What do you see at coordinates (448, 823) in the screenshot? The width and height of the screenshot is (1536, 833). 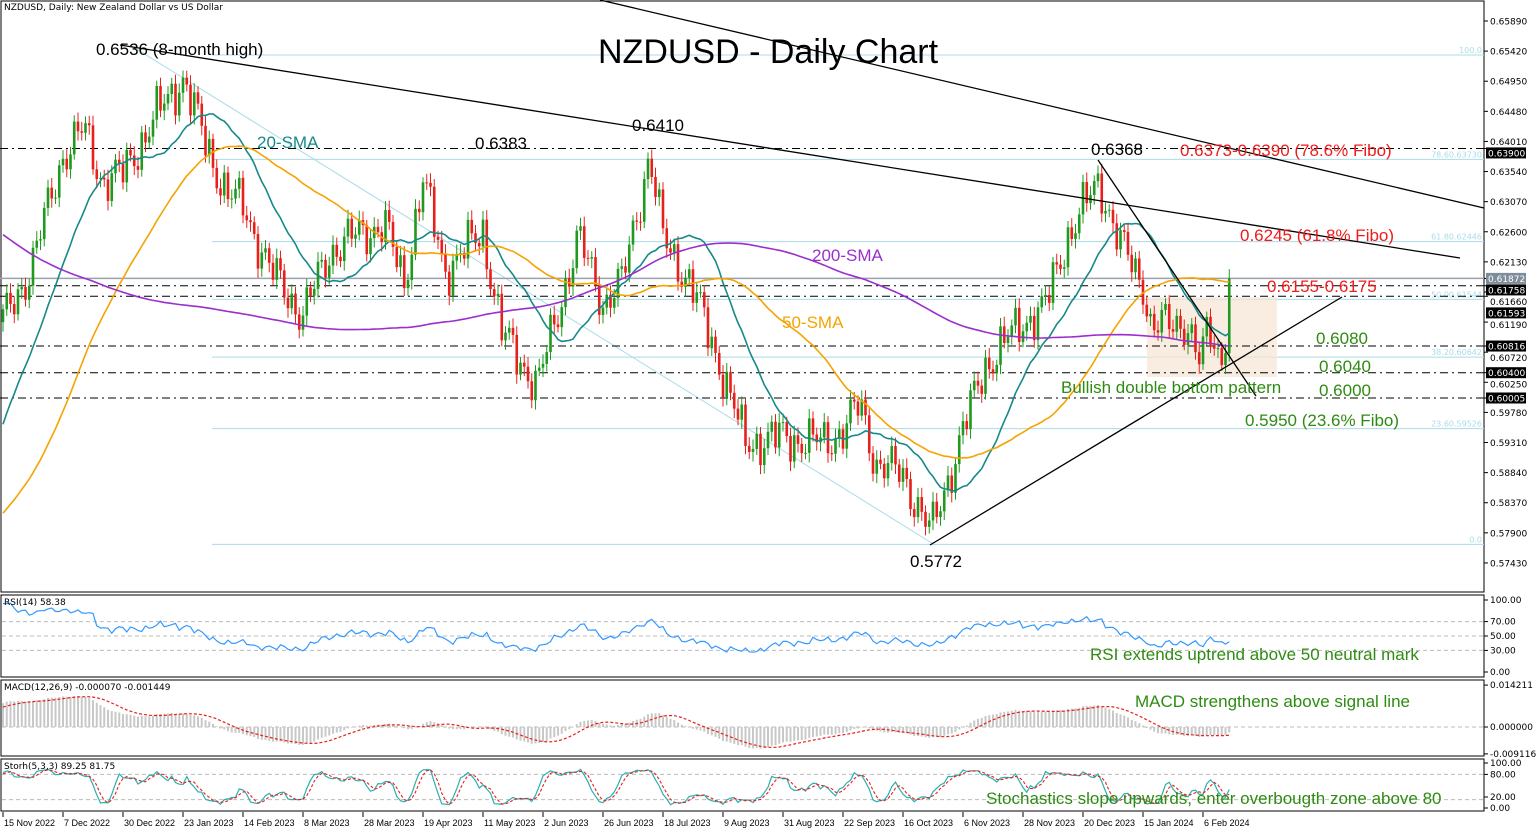 I see `date-tick-label: 19 Apr 2023` at bounding box center [448, 823].